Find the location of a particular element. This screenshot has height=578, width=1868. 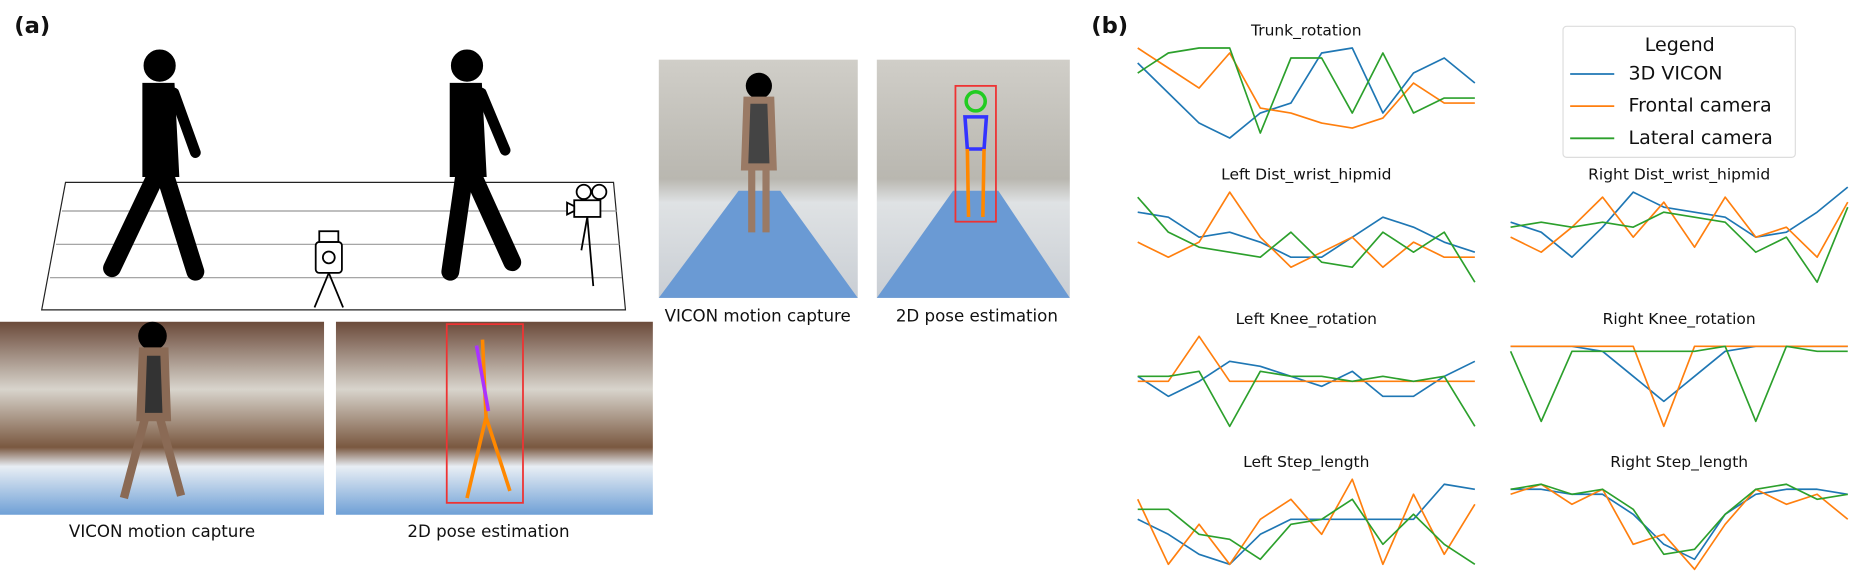

legend-label: Frontal camera is located at coordinates (1700, 106).